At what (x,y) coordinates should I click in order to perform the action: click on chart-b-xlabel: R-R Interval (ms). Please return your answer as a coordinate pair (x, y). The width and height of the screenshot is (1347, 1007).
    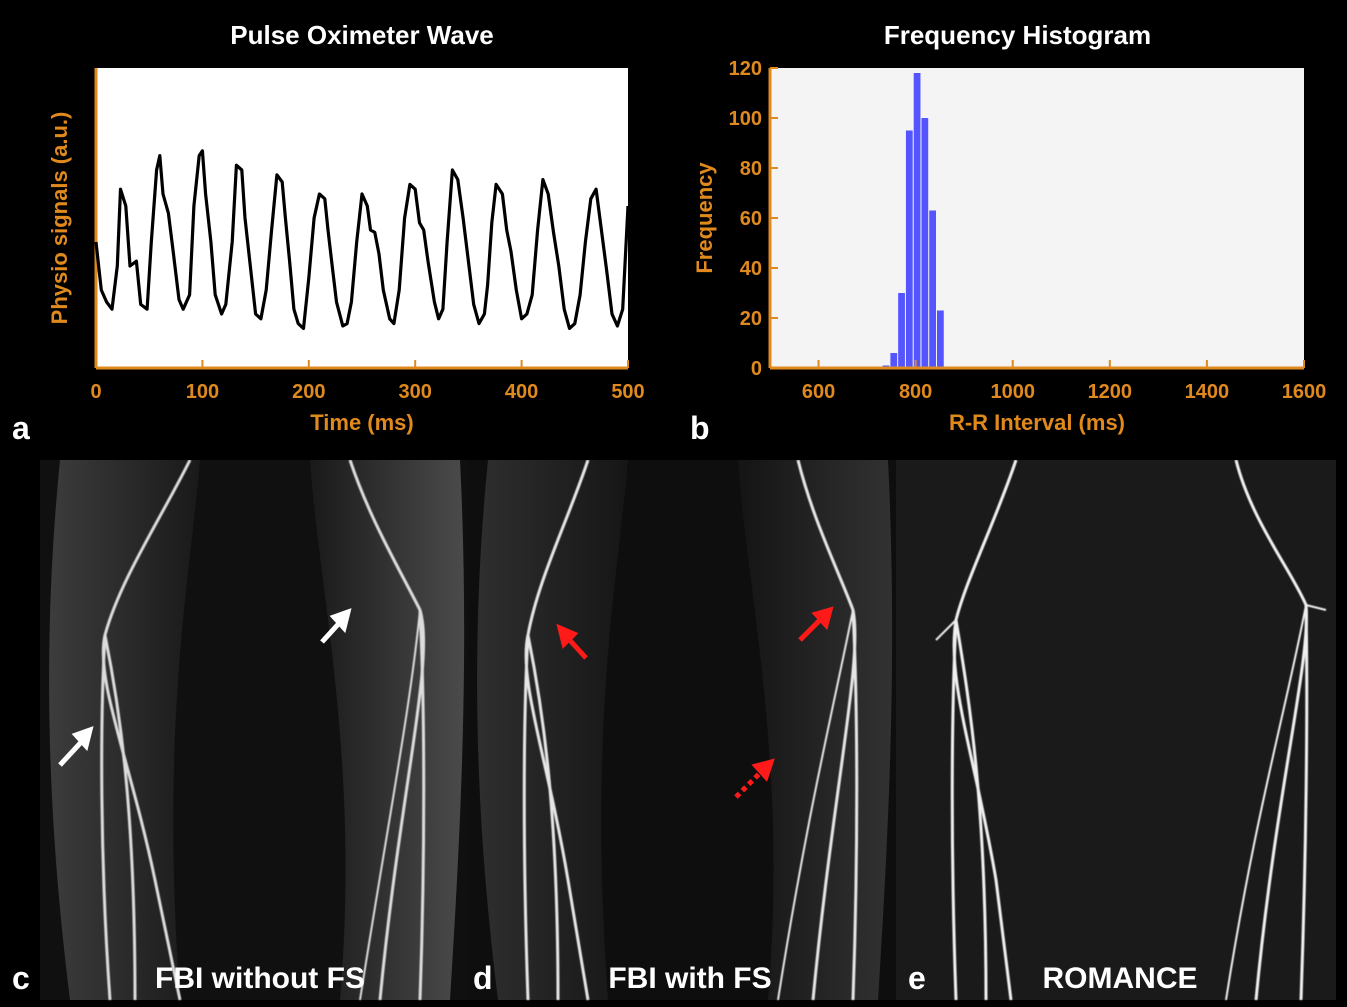
    Looking at the image, I should click on (1037, 422).